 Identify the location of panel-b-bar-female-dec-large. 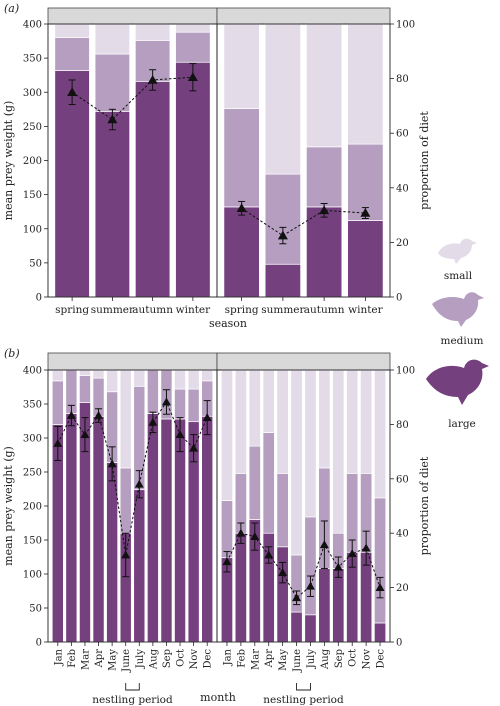
(207, 529).